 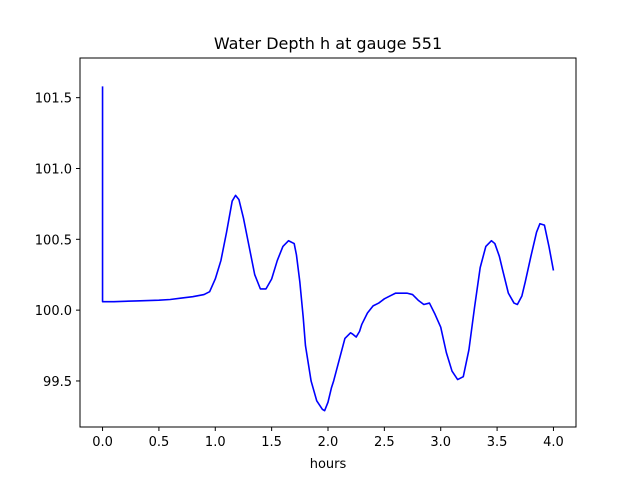 I want to click on y-tick-label: 100.0, so click(x=53, y=311).